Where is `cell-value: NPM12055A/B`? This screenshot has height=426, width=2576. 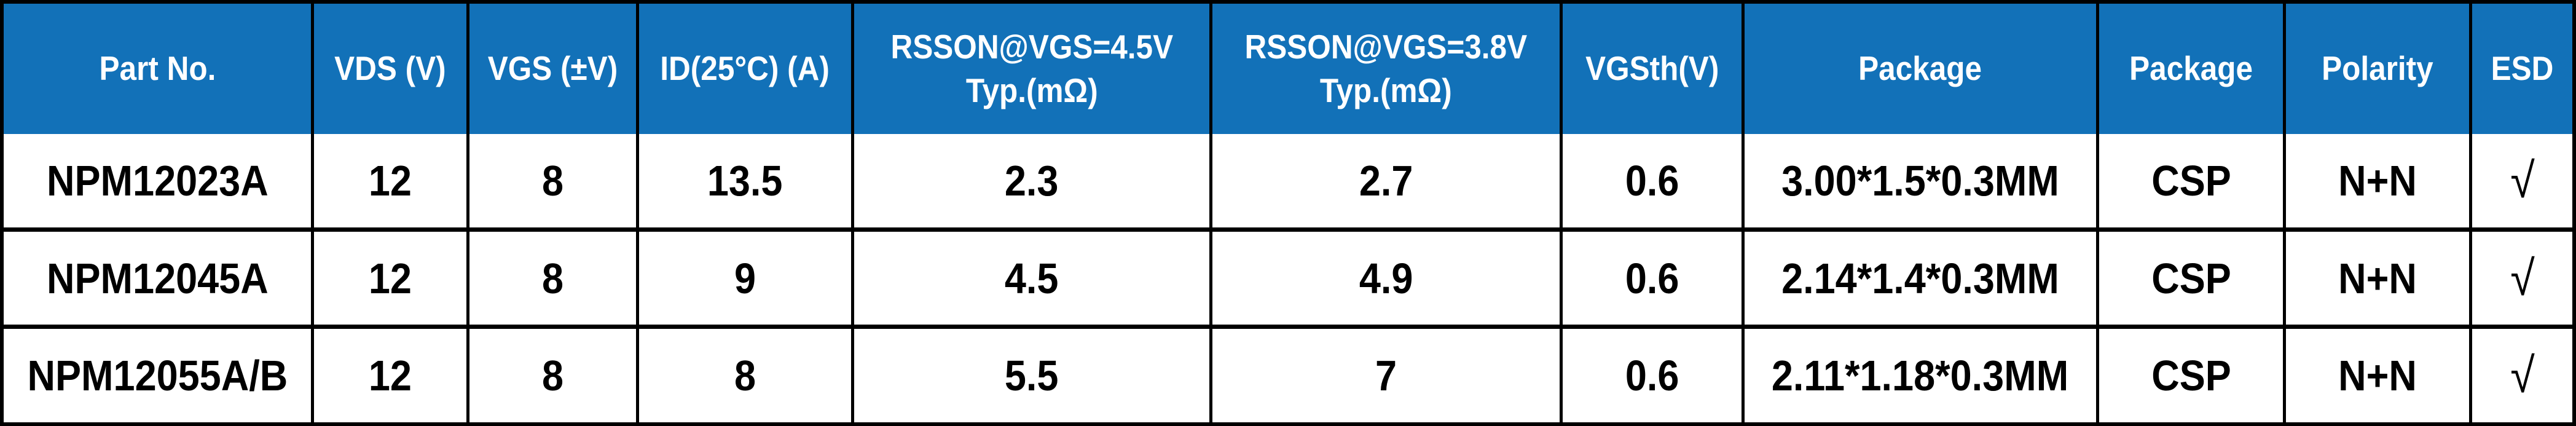
cell-value: NPM12055A/B is located at coordinates (157, 376).